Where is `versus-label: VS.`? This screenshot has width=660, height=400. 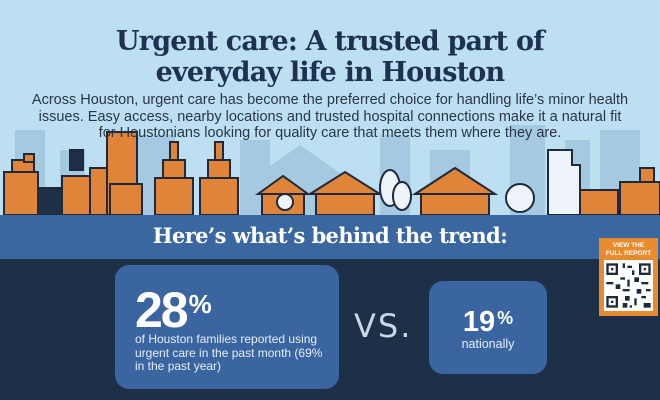 versus-label: VS. is located at coordinates (383, 326).